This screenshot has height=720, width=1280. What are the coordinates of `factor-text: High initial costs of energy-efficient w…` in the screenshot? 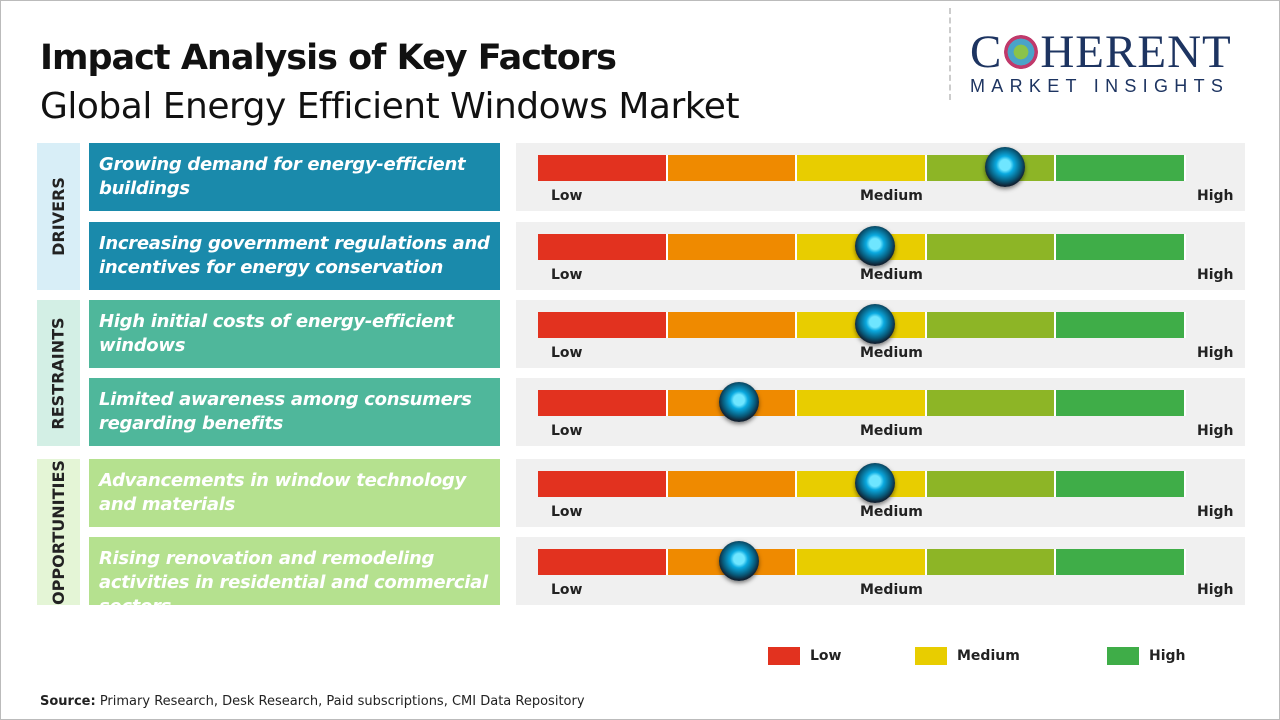 It's located at (276, 333).